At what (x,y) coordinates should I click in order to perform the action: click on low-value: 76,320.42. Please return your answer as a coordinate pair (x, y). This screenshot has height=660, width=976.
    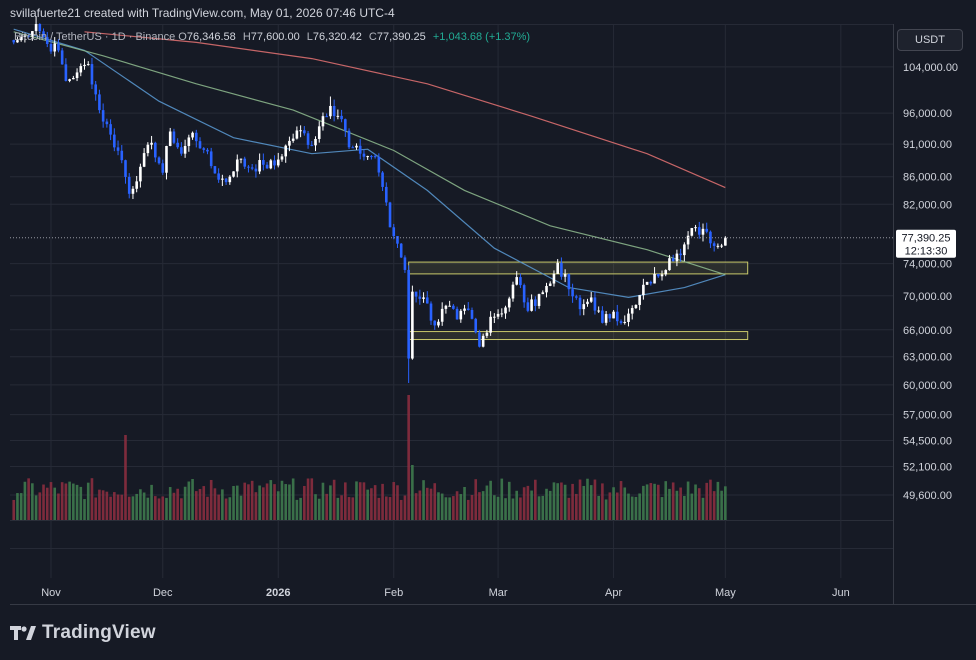
    Looking at the image, I should click on (337, 37).